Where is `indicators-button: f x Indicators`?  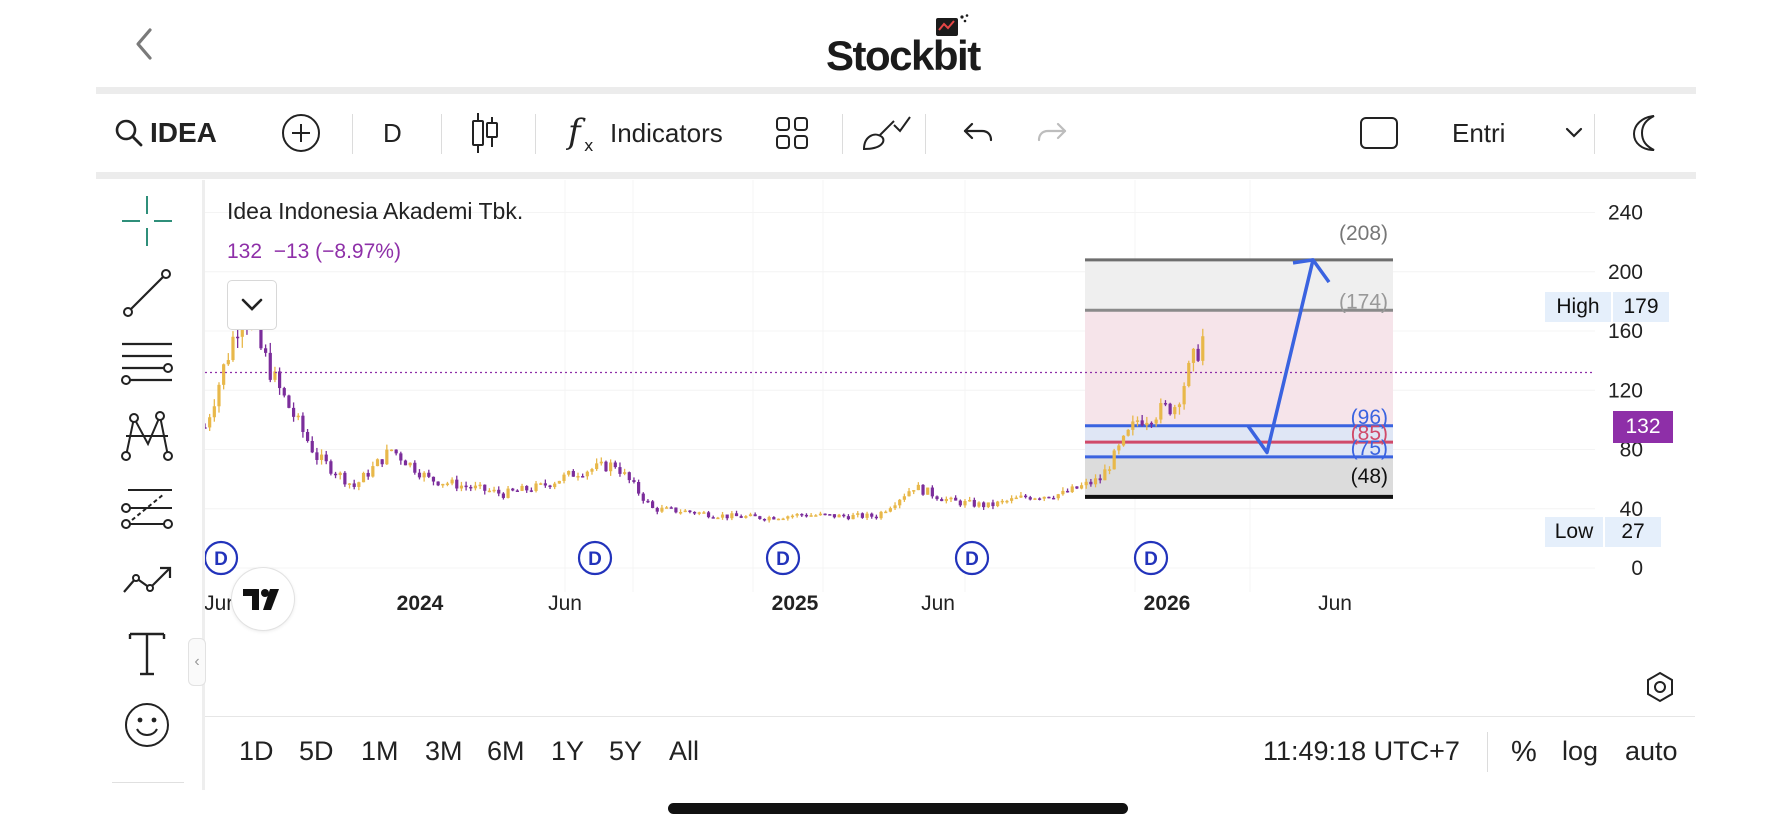 indicators-button: f x Indicators is located at coordinates (644, 133).